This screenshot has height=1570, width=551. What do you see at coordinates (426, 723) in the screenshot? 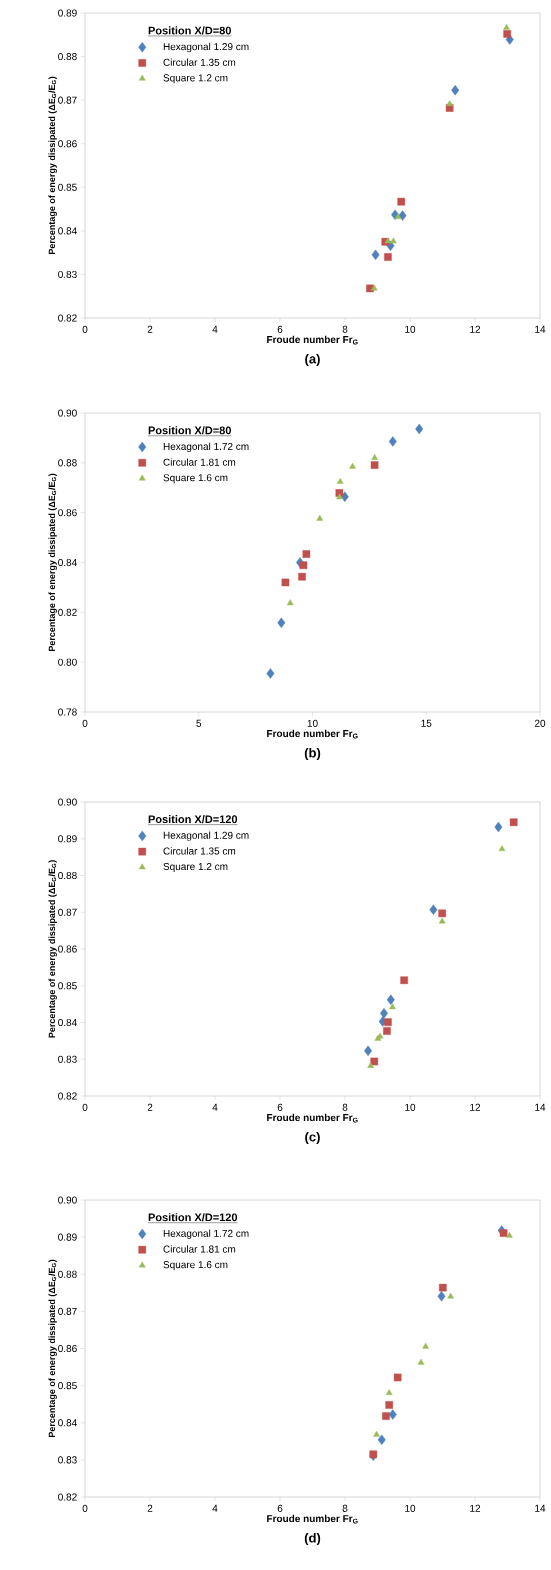
I see `x-tick-label: 15` at bounding box center [426, 723].